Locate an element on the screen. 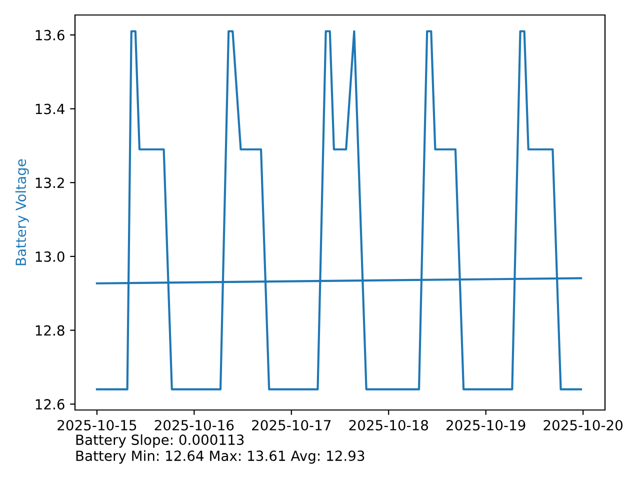 This screenshot has width=640, height=480. y-tick-label: 12.8 is located at coordinates (50, 330).